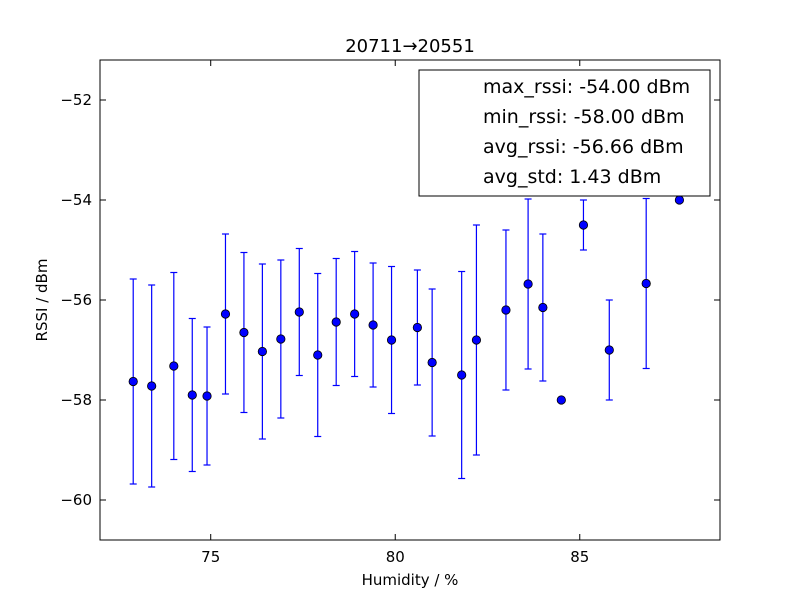 This screenshot has width=800, height=605. What do you see at coordinates (410, 580) in the screenshot?
I see `x-axis-label: Humidity / %` at bounding box center [410, 580].